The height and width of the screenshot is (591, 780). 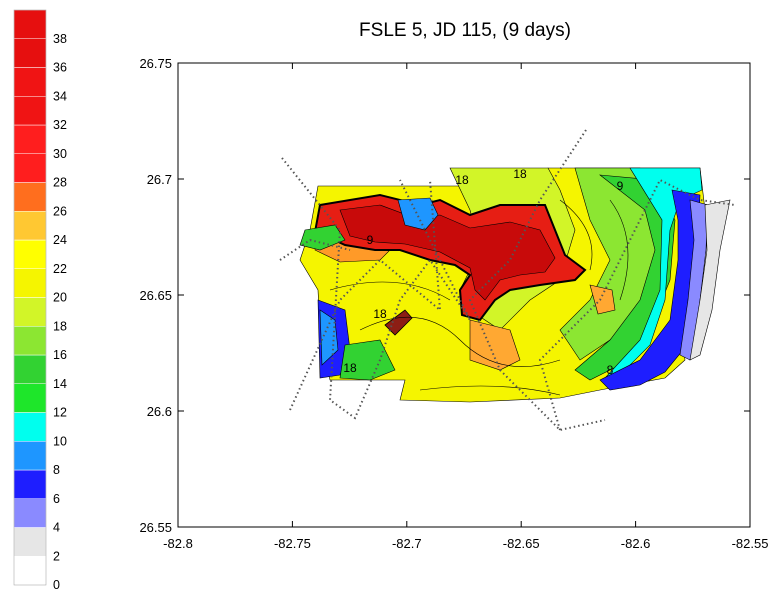 I want to click on x-tick-label: -82.55, so click(x=750, y=543).